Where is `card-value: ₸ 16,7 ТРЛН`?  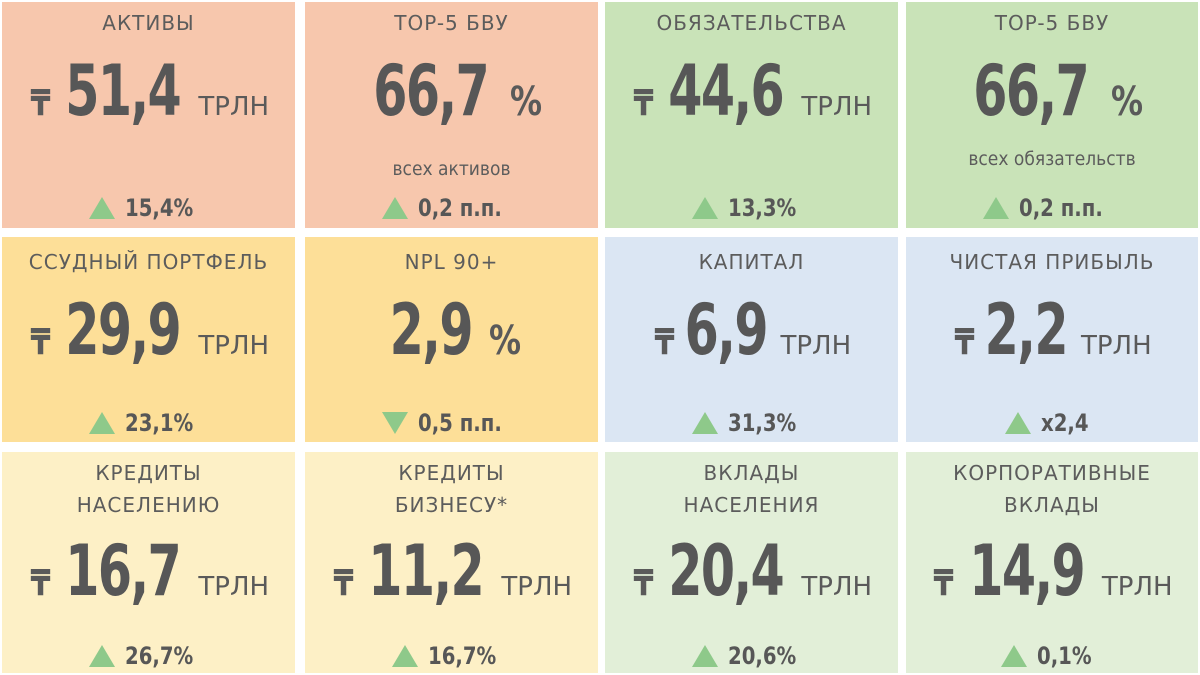
card-value: ₸ 16,7 ТРЛН is located at coordinates (148, 571).